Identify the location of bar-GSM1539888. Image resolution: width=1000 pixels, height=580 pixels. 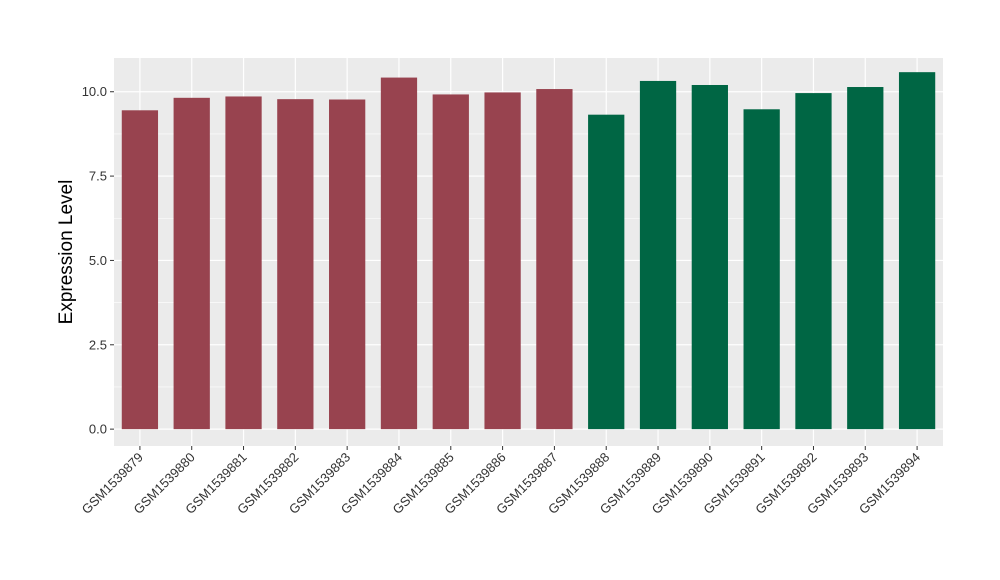
(606, 272).